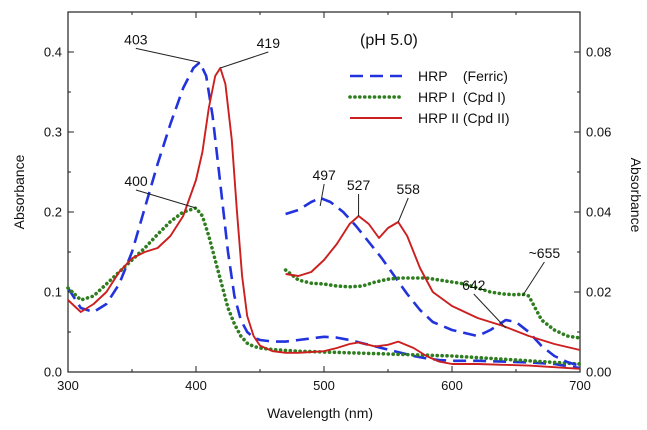  I want to click on y-left-tick-label-3: 0.3, so click(53, 132).